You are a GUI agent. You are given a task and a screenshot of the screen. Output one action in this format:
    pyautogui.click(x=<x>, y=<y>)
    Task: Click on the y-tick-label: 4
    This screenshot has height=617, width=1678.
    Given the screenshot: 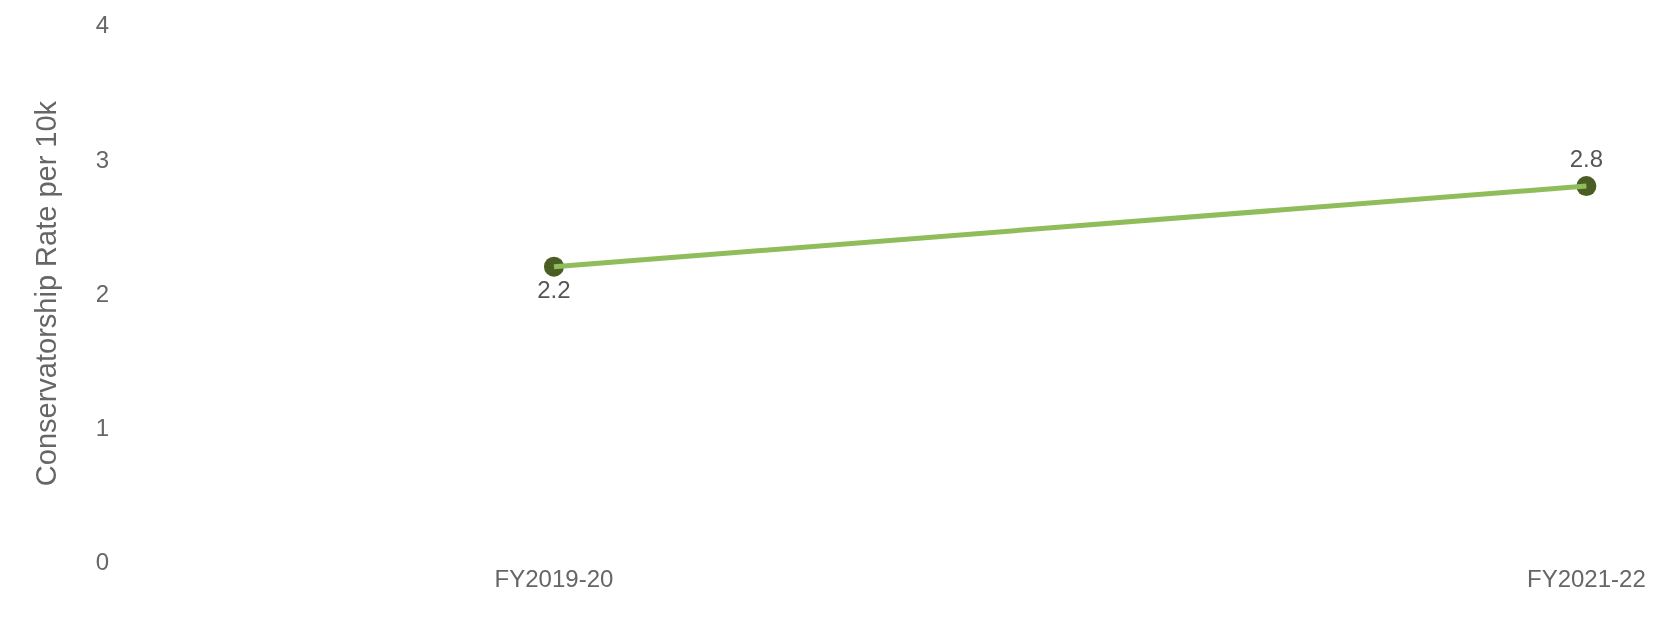 What is the action you would take?
    pyautogui.click(x=102, y=25)
    